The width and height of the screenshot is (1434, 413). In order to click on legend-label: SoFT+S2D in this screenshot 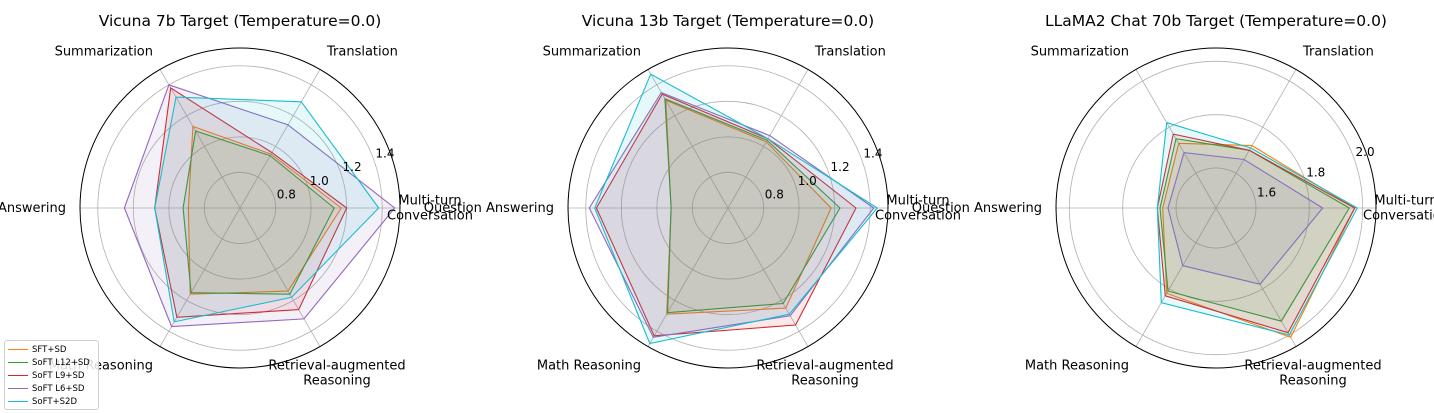, I will do `click(54, 401)`.